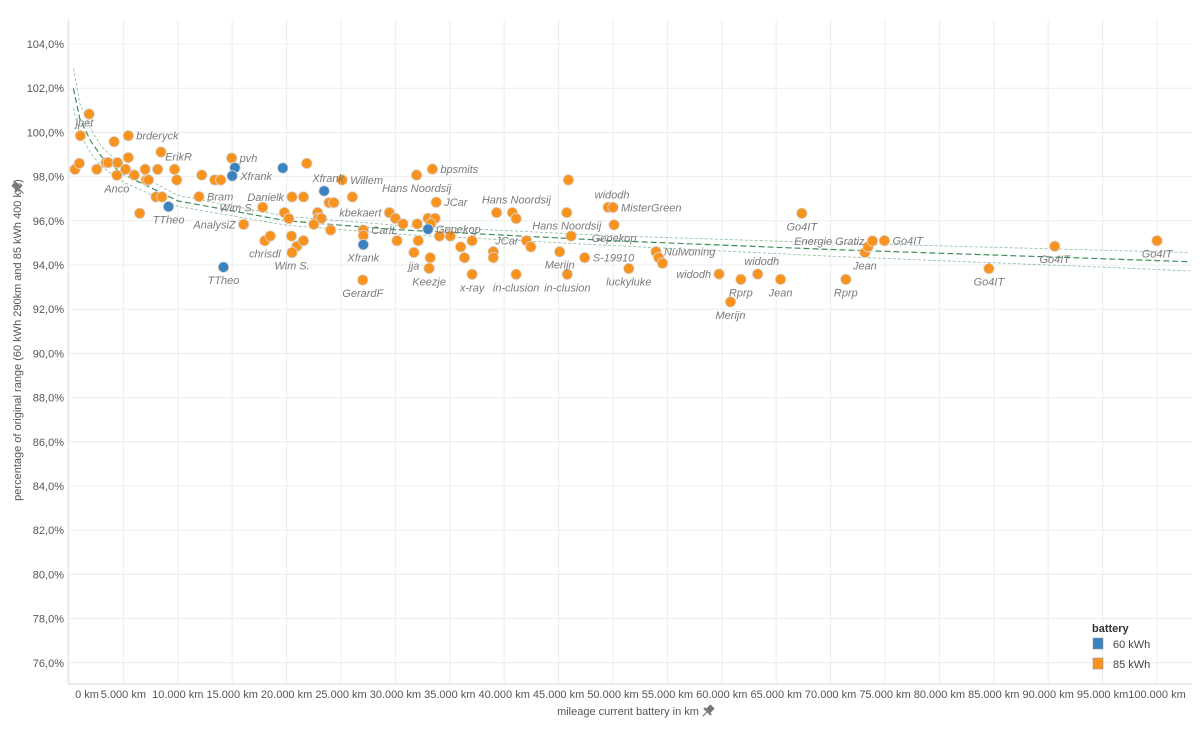  I want to click on point-label: Wim S., so click(291, 267).